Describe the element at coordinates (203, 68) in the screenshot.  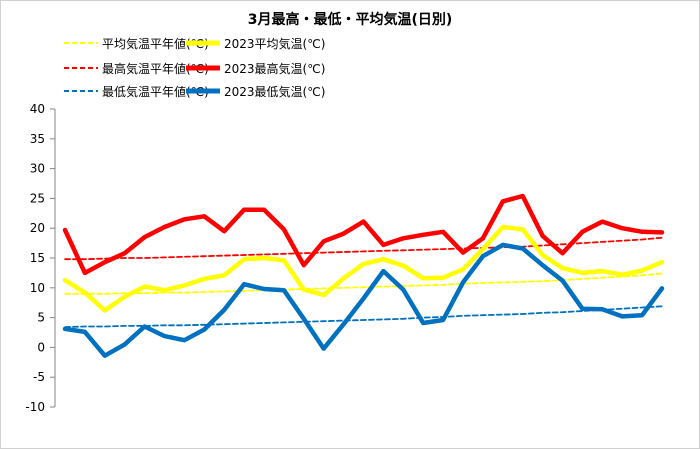
I see `legend-swatch-max-2023` at that location.